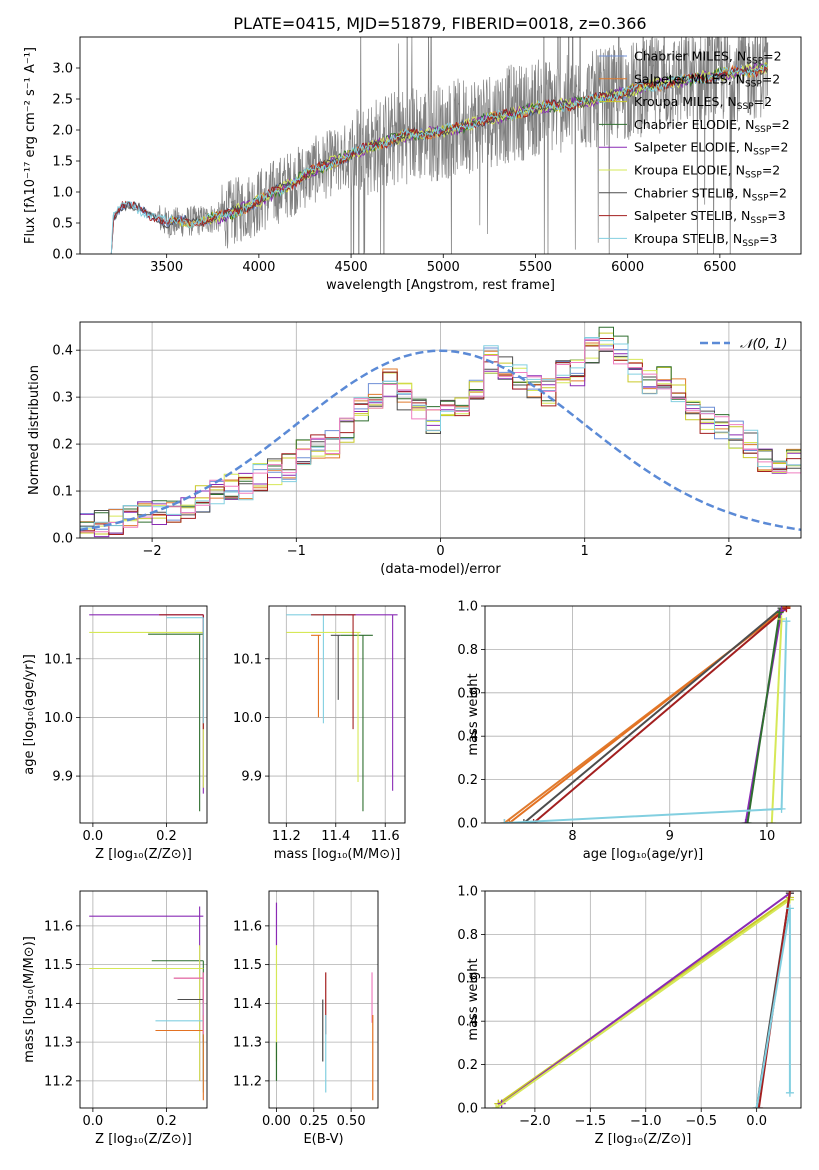 Image resolution: width=819 pixels, height=1170 pixels. Describe the element at coordinates (30, 145) in the screenshot. I see `y-axis-label: Flux [fλ10⁻¹⁷ erg cm⁻² s⁻¹ A⁻¹]` at that location.